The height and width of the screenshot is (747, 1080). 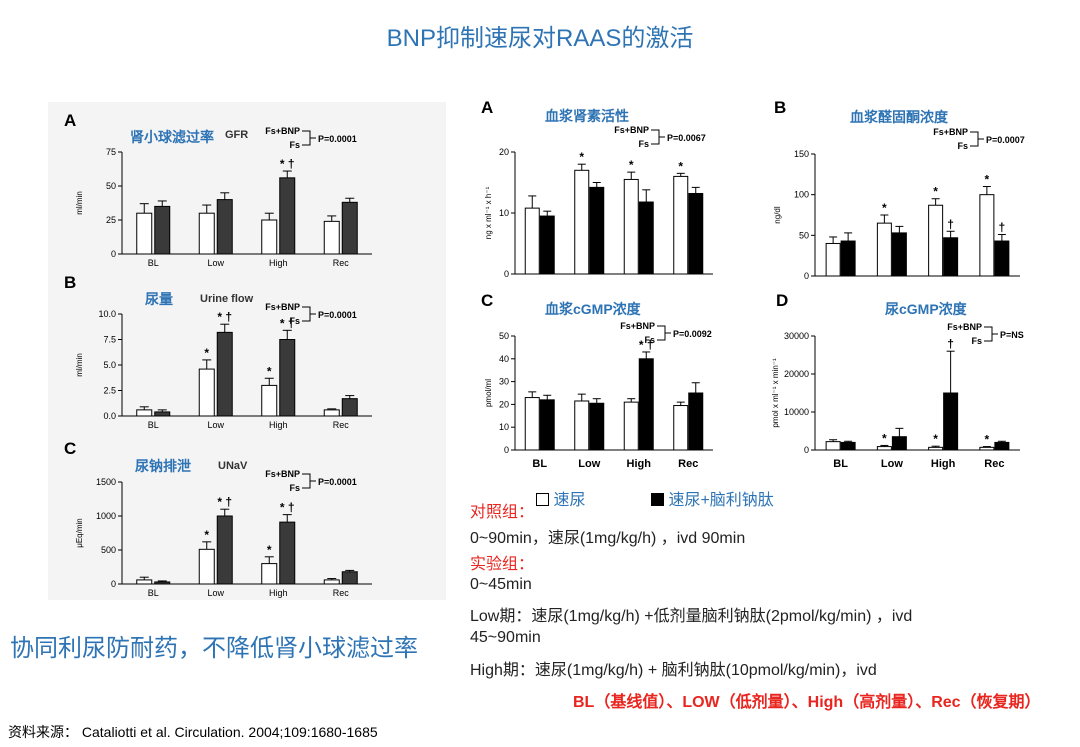 What do you see at coordinates (107, 314) in the screenshot?
I see `y-tick-label: 10.0` at bounding box center [107, 314].